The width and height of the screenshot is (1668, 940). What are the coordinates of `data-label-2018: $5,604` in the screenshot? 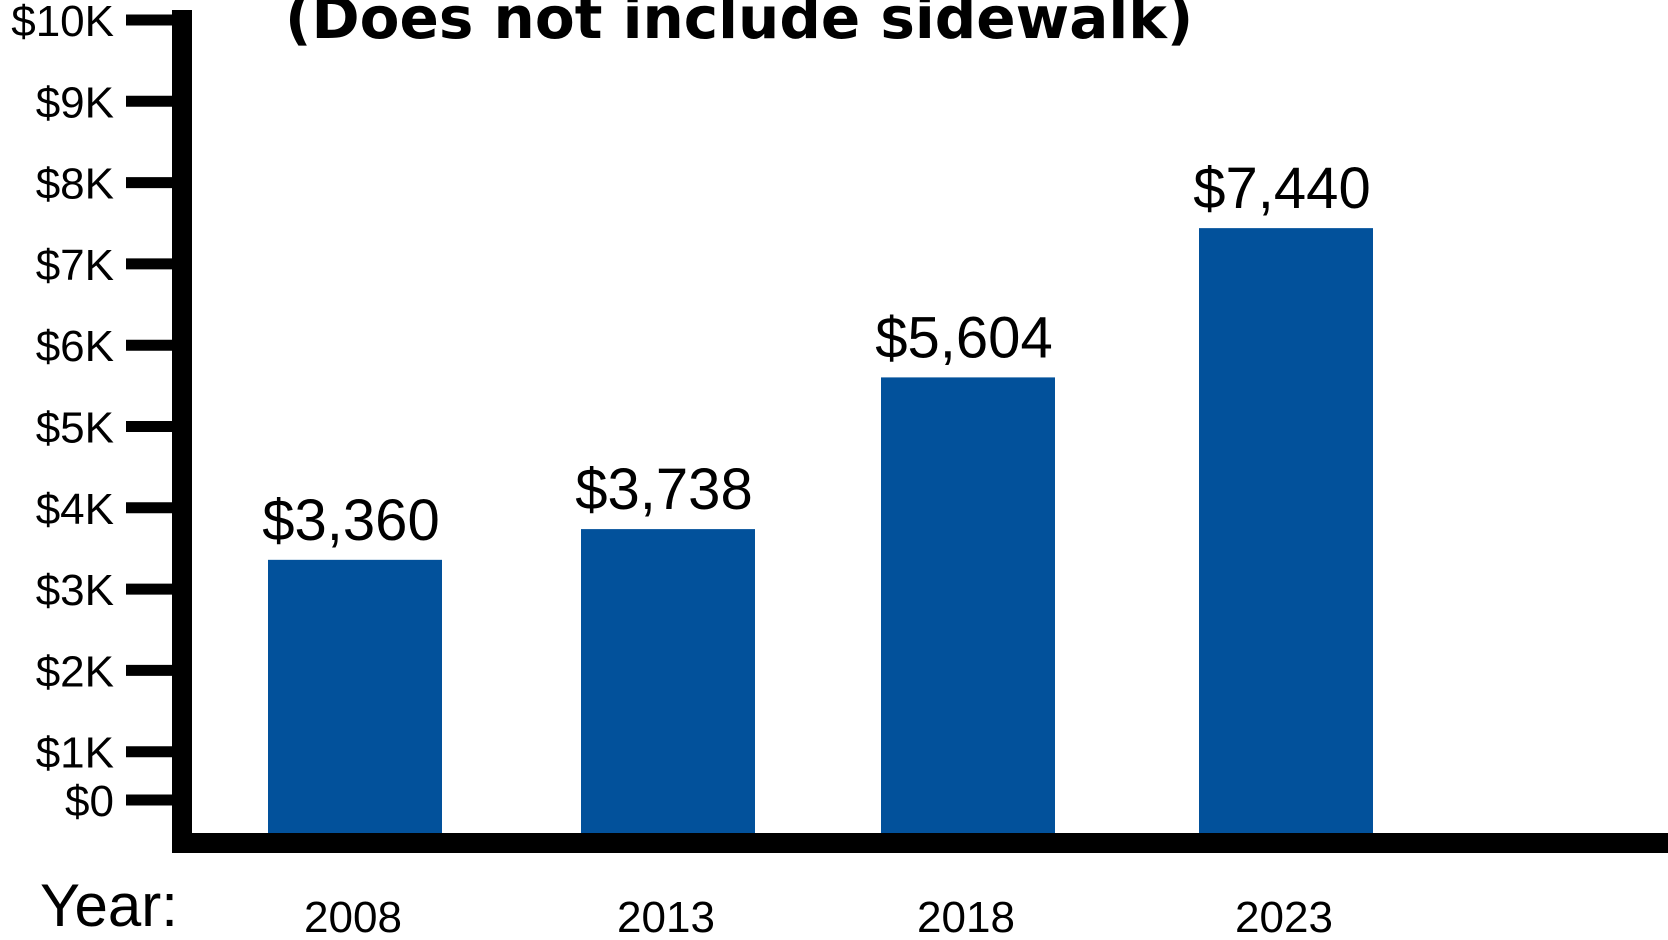 It's located at (963, 337).